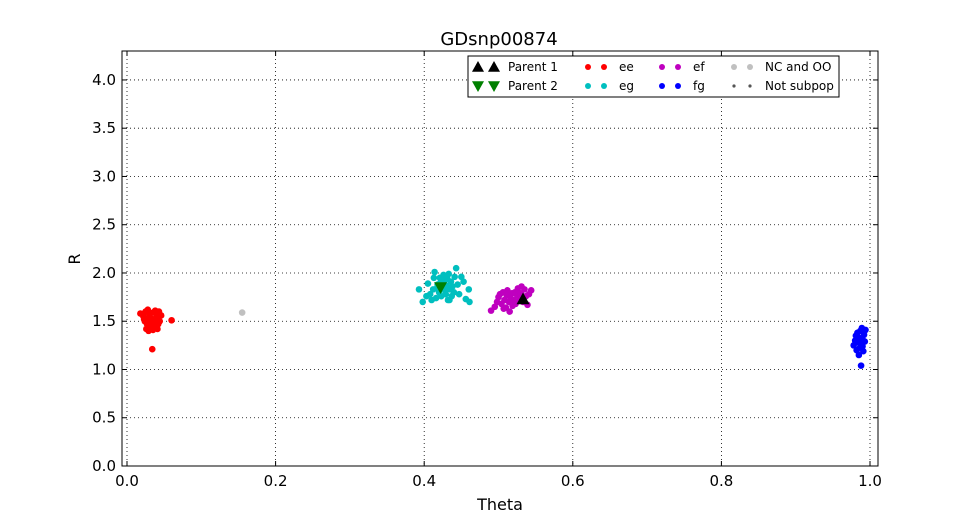 The height and width of the screenshot is (518, 976). I want to click on legend-label-fg: fg, so click(699, 86).